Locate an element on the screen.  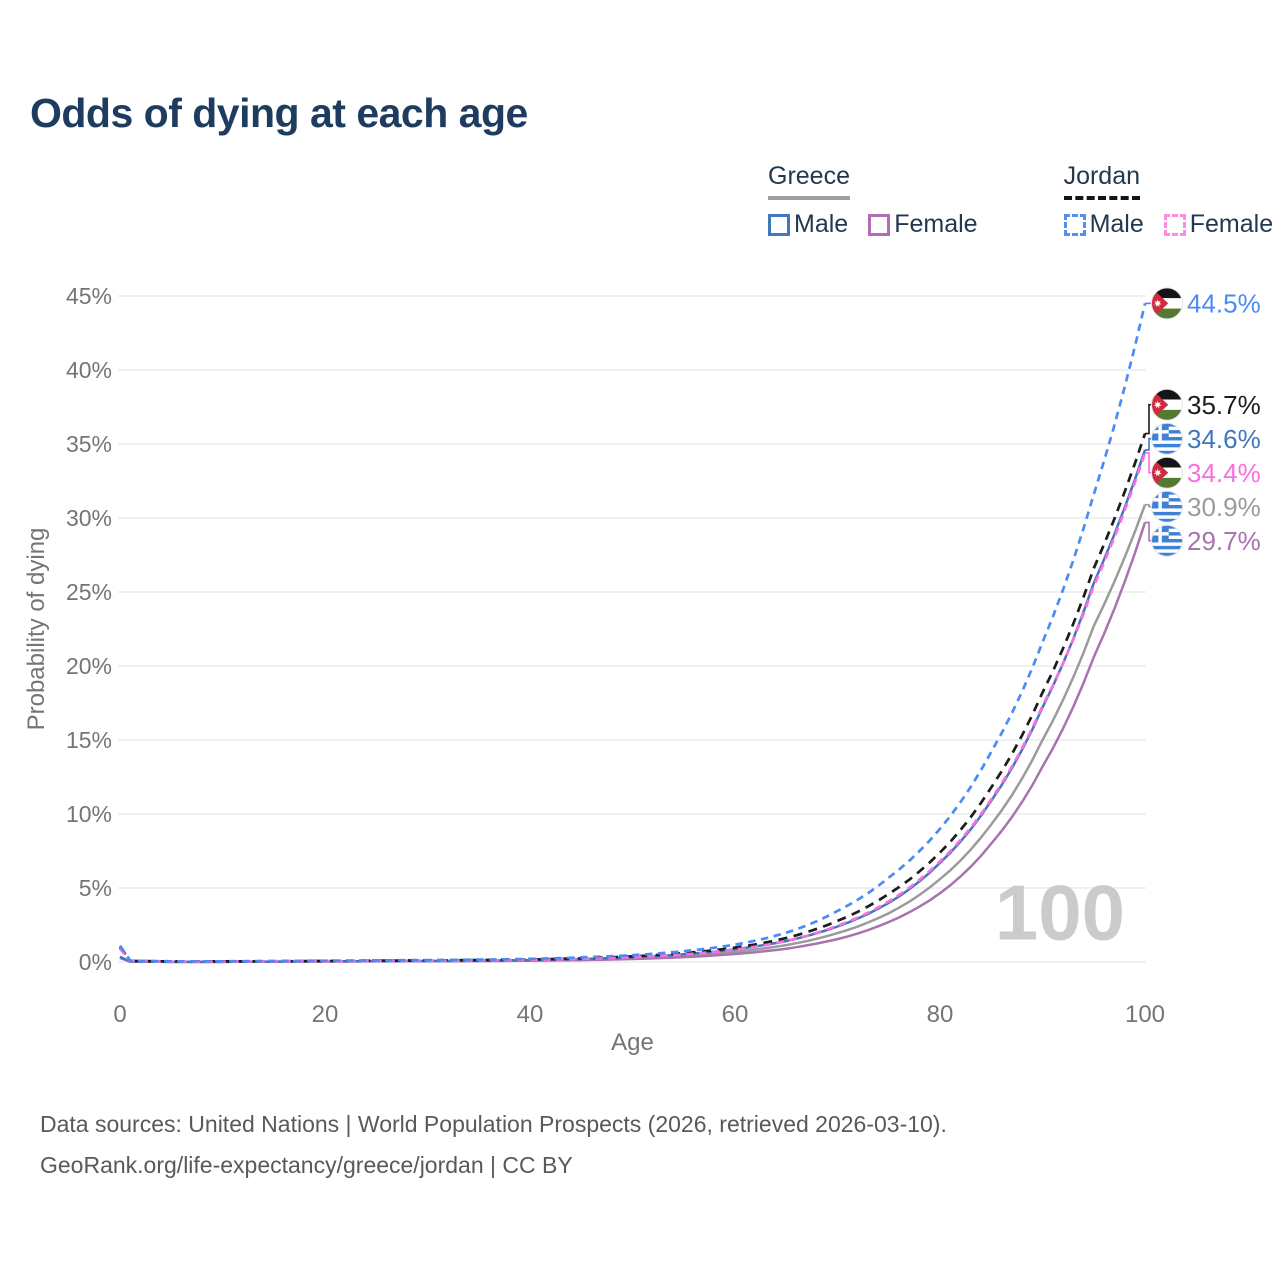
legend-items-jordan: Male Female is located at coordinates (1168, 224).